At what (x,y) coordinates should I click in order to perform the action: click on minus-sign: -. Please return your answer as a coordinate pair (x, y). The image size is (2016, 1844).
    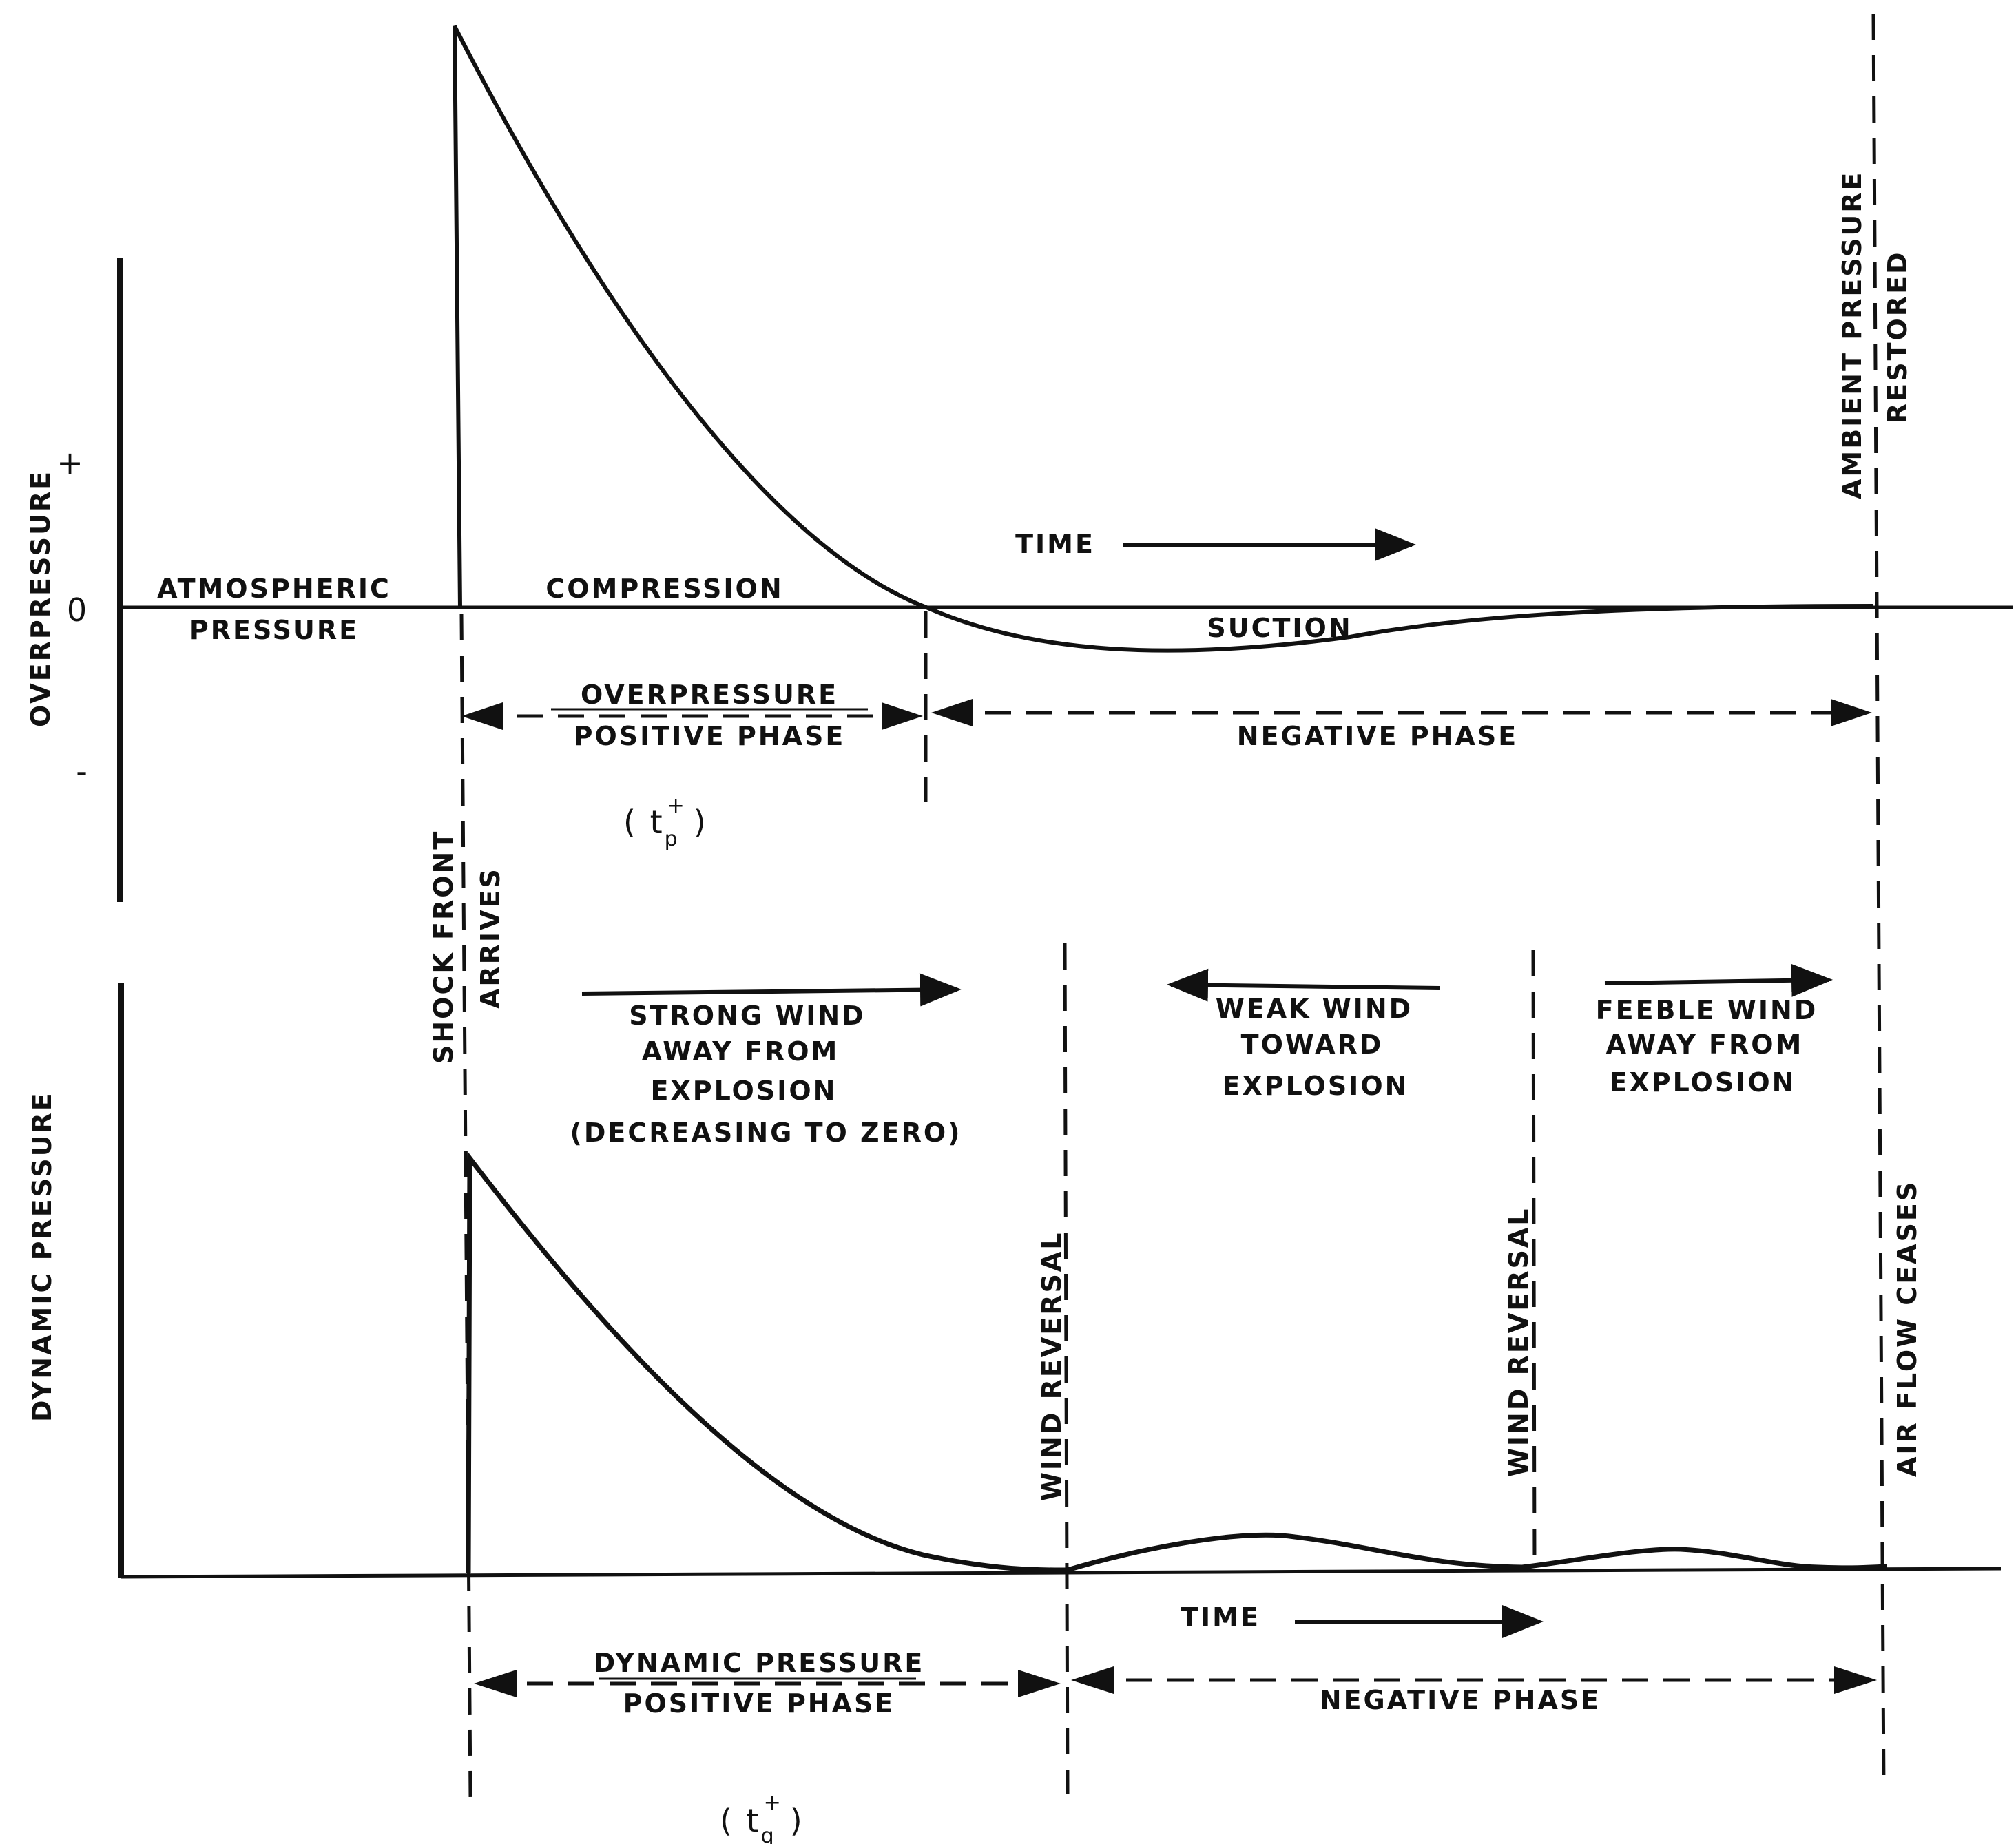
    Looking at the image, I should click on (83, 771).